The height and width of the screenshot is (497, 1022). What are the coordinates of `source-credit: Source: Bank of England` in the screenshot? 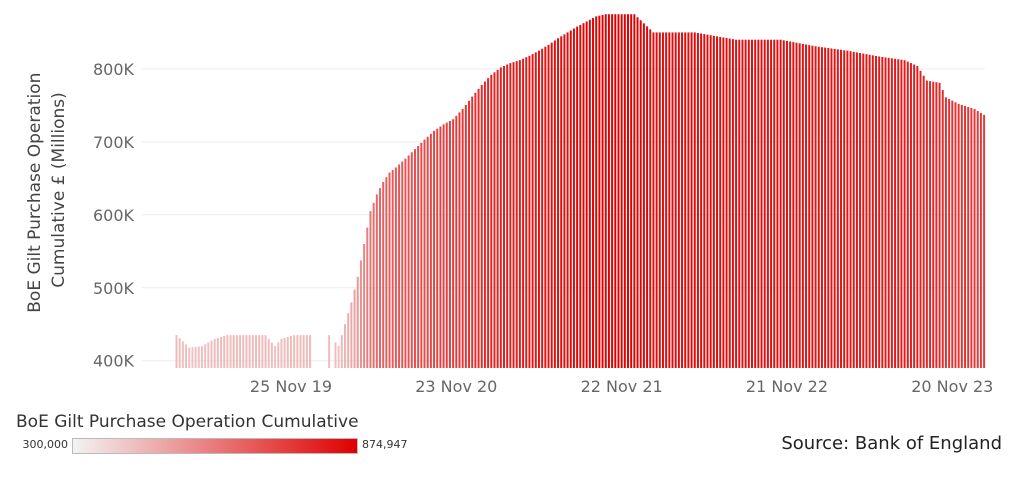 It's located at (891, 443).